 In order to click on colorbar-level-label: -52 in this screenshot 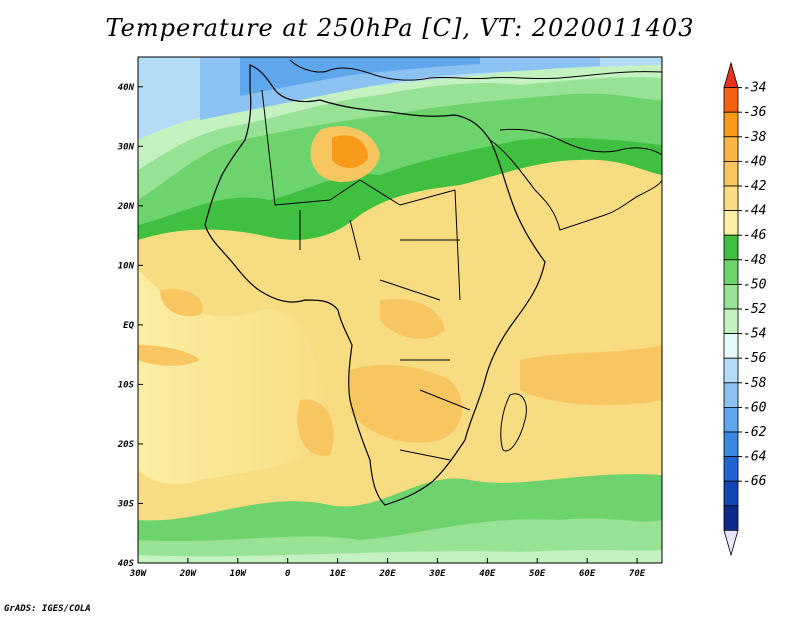, I will do `click(755, 309)`.